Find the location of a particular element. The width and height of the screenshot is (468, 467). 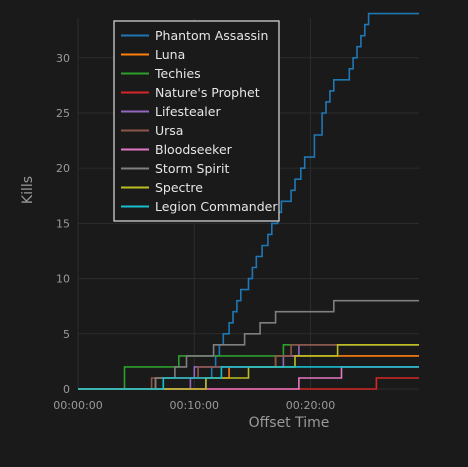

y-tick-label: 20 is located at coordinates (63, 168).